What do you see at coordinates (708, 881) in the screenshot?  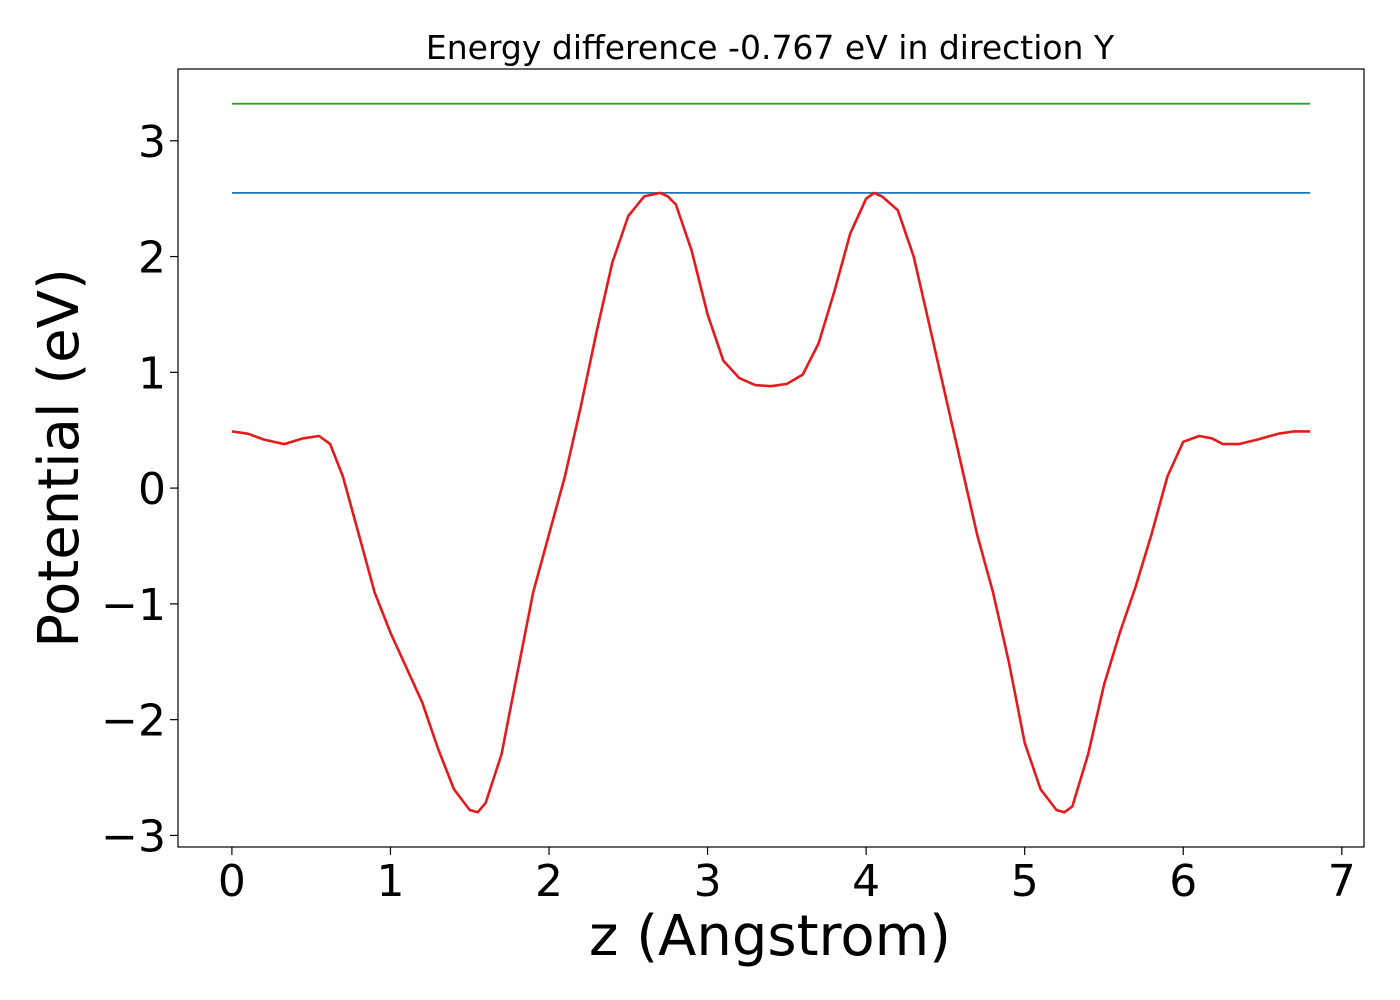 I see `x-tick-label: 3` at bounding box center [708, 881].